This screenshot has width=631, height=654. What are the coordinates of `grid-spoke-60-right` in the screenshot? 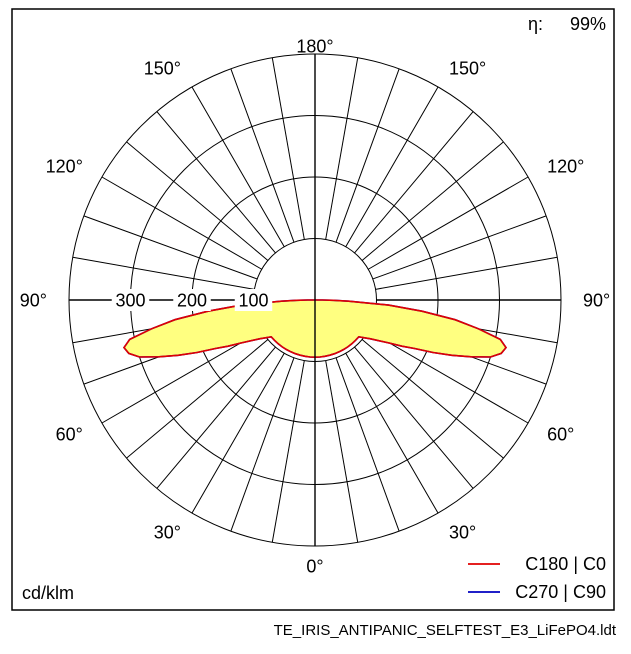 It's located at (448, 377).